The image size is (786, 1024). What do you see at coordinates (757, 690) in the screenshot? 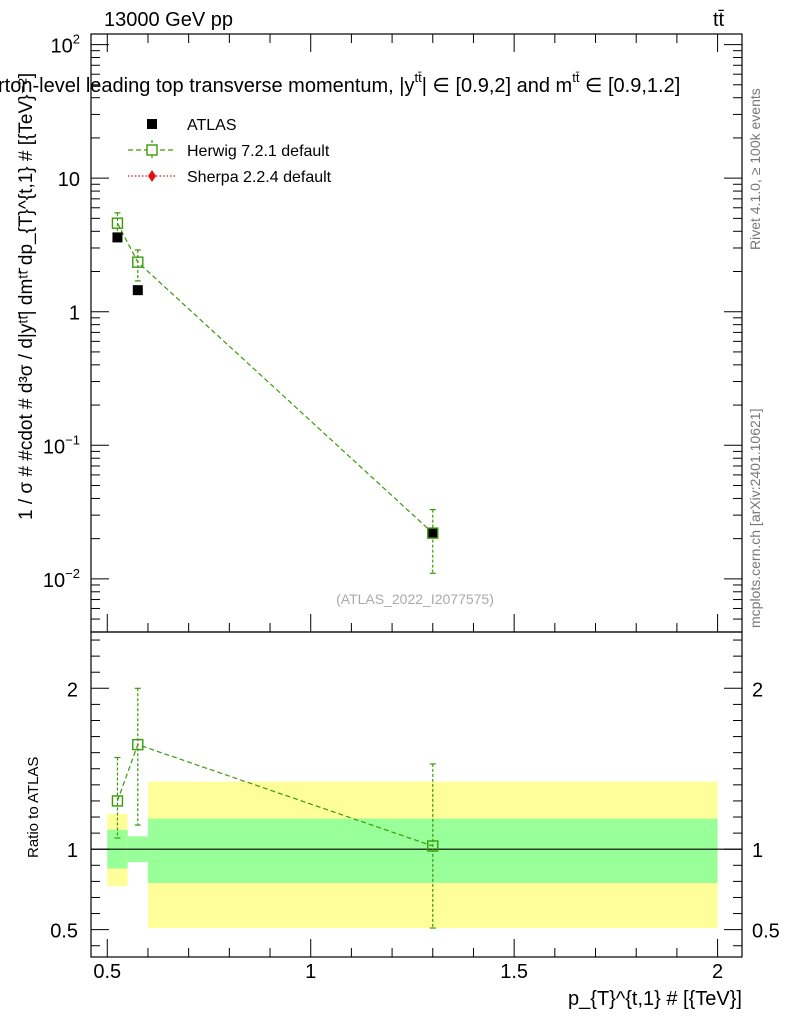
I see `ratio-y-tick-label-right: 2` at bounding box center [757, 690].